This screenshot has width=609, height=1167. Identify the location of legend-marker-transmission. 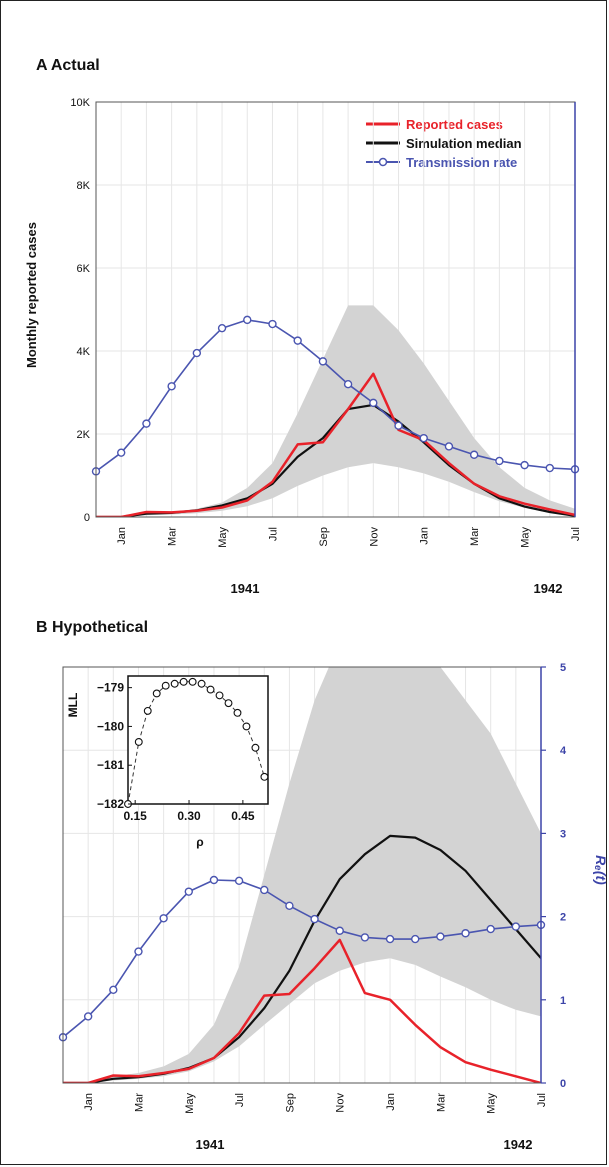
(383, 162).